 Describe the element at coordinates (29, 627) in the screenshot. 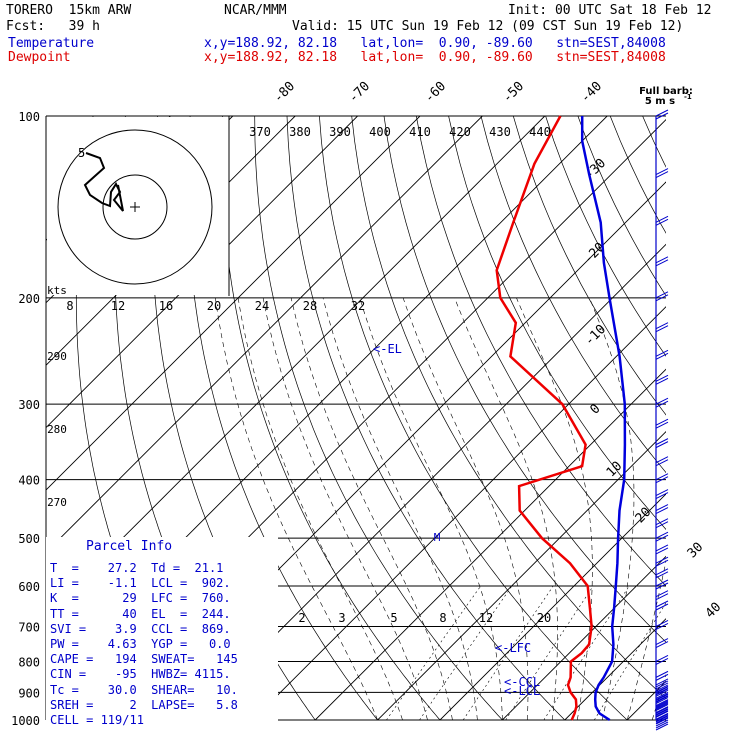

I see `pressure-label: 700` at that location.